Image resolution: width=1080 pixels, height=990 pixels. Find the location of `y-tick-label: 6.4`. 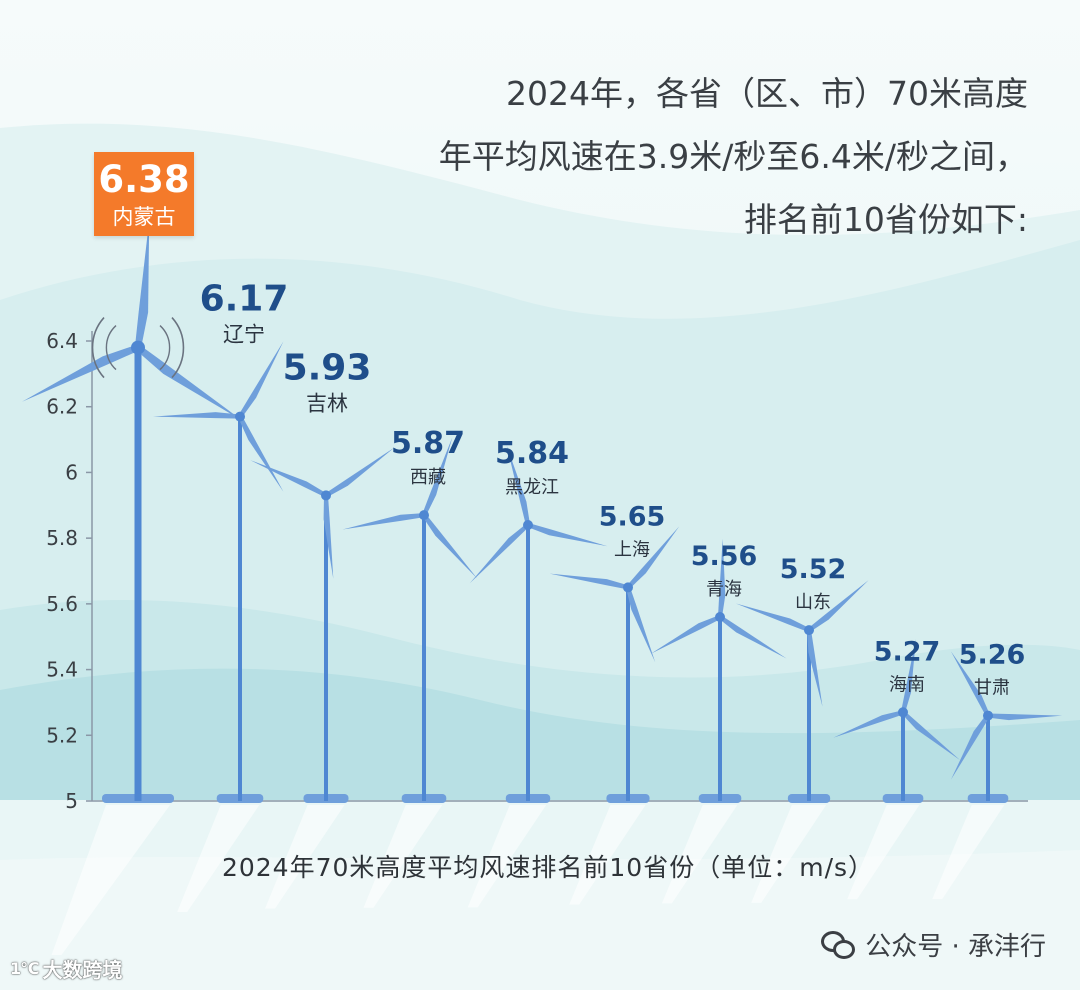

y-tick-label: 6.4 is located at coordinates (62, 341).